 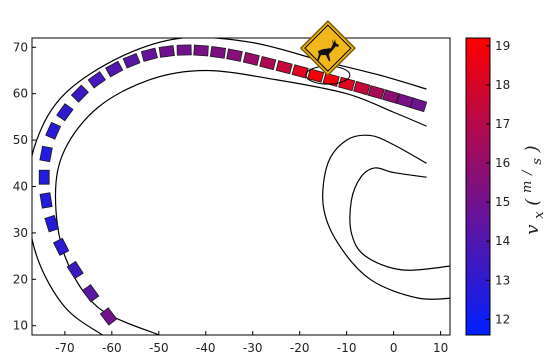 What do you see at coordinates (502, 46) in the screenshot?
I see `colorbar-tick-label: 19` at bounding box center [502, 46].